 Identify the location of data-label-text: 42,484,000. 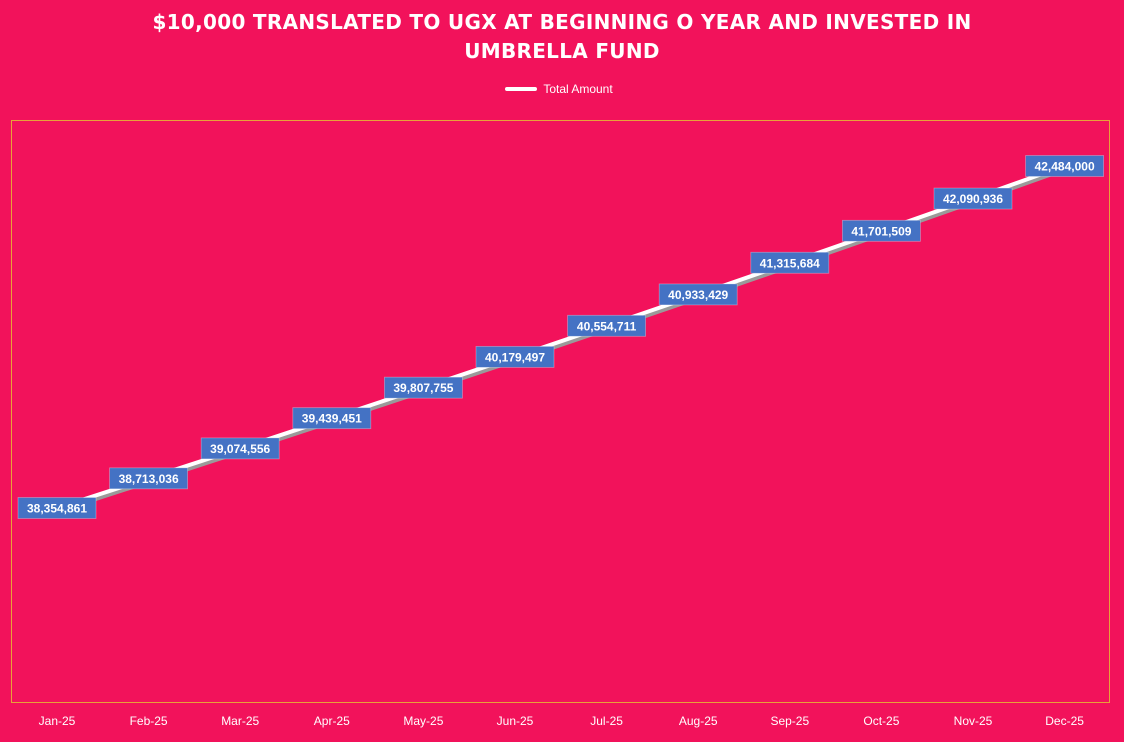
(1065, 167).